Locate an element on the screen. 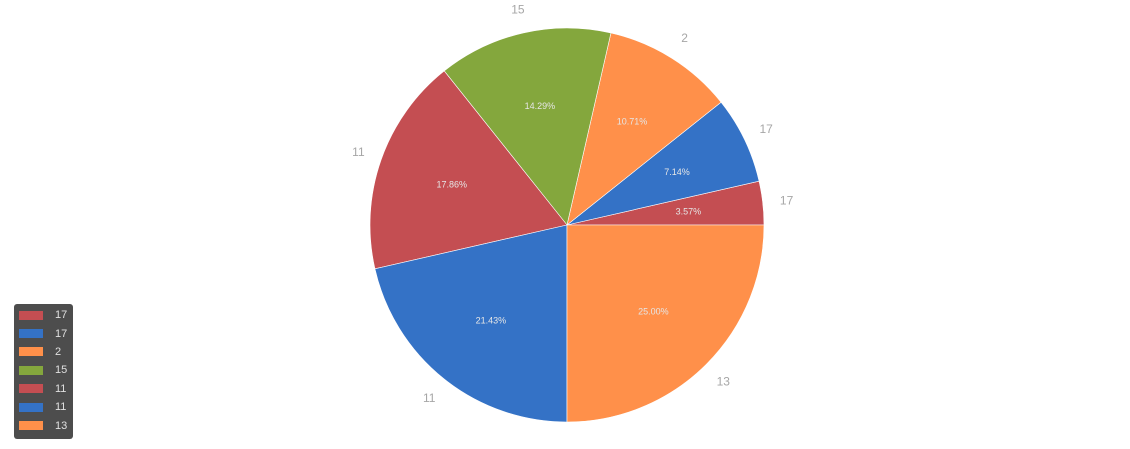  slice-percent-label: 21.43% is located at coordinates (491, 320).